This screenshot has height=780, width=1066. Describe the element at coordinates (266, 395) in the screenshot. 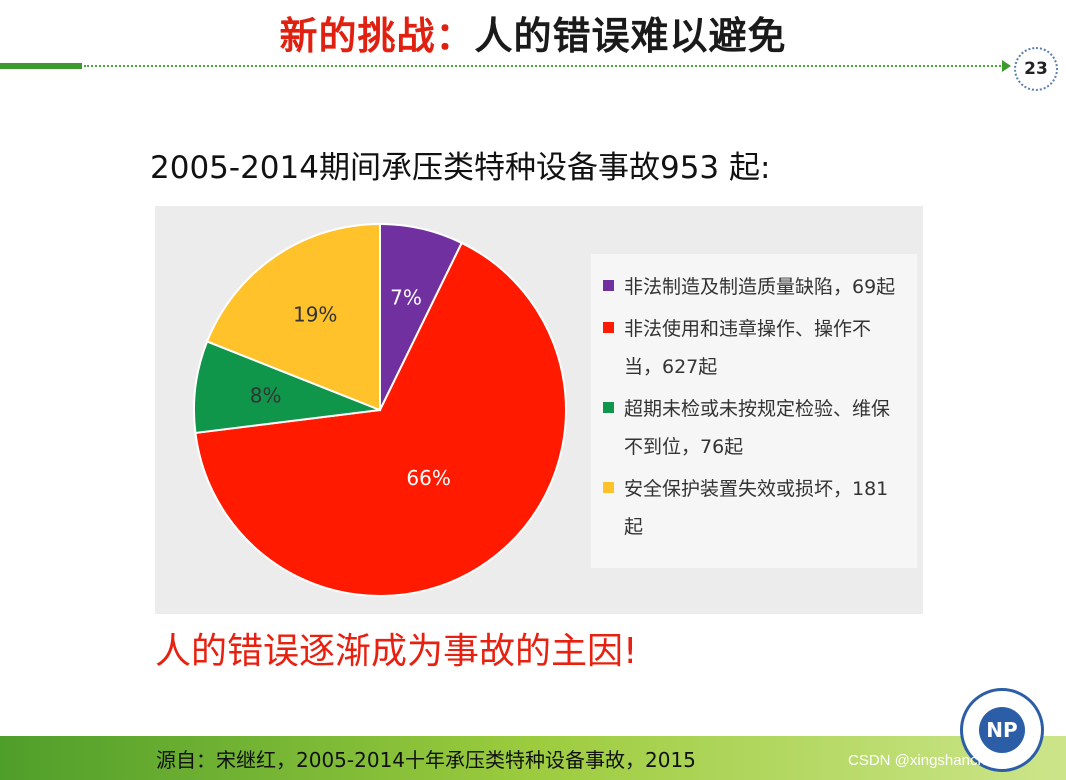

I see `pie-slice-label-2: 8%` at that location.